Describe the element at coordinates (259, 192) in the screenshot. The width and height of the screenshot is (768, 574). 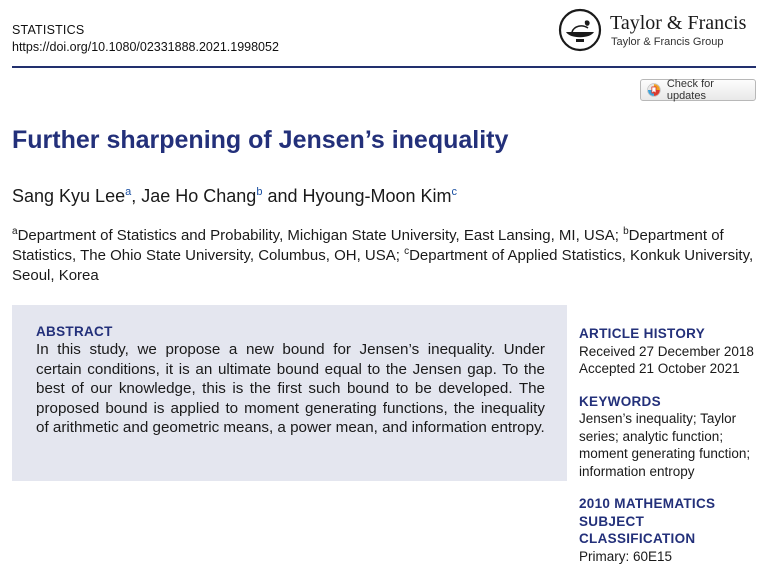
I see `author-affiliation-mark: b` at that location.